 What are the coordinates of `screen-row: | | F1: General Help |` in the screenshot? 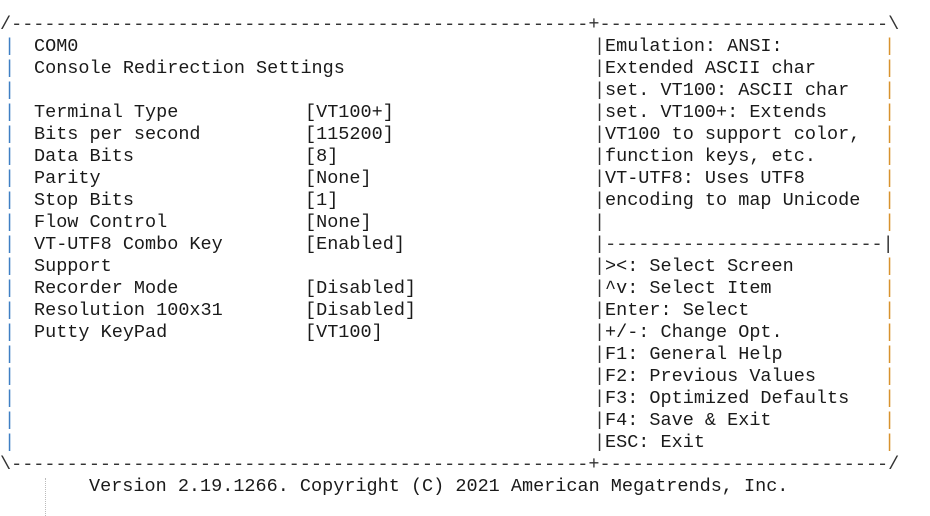 It's located at (465, 355).